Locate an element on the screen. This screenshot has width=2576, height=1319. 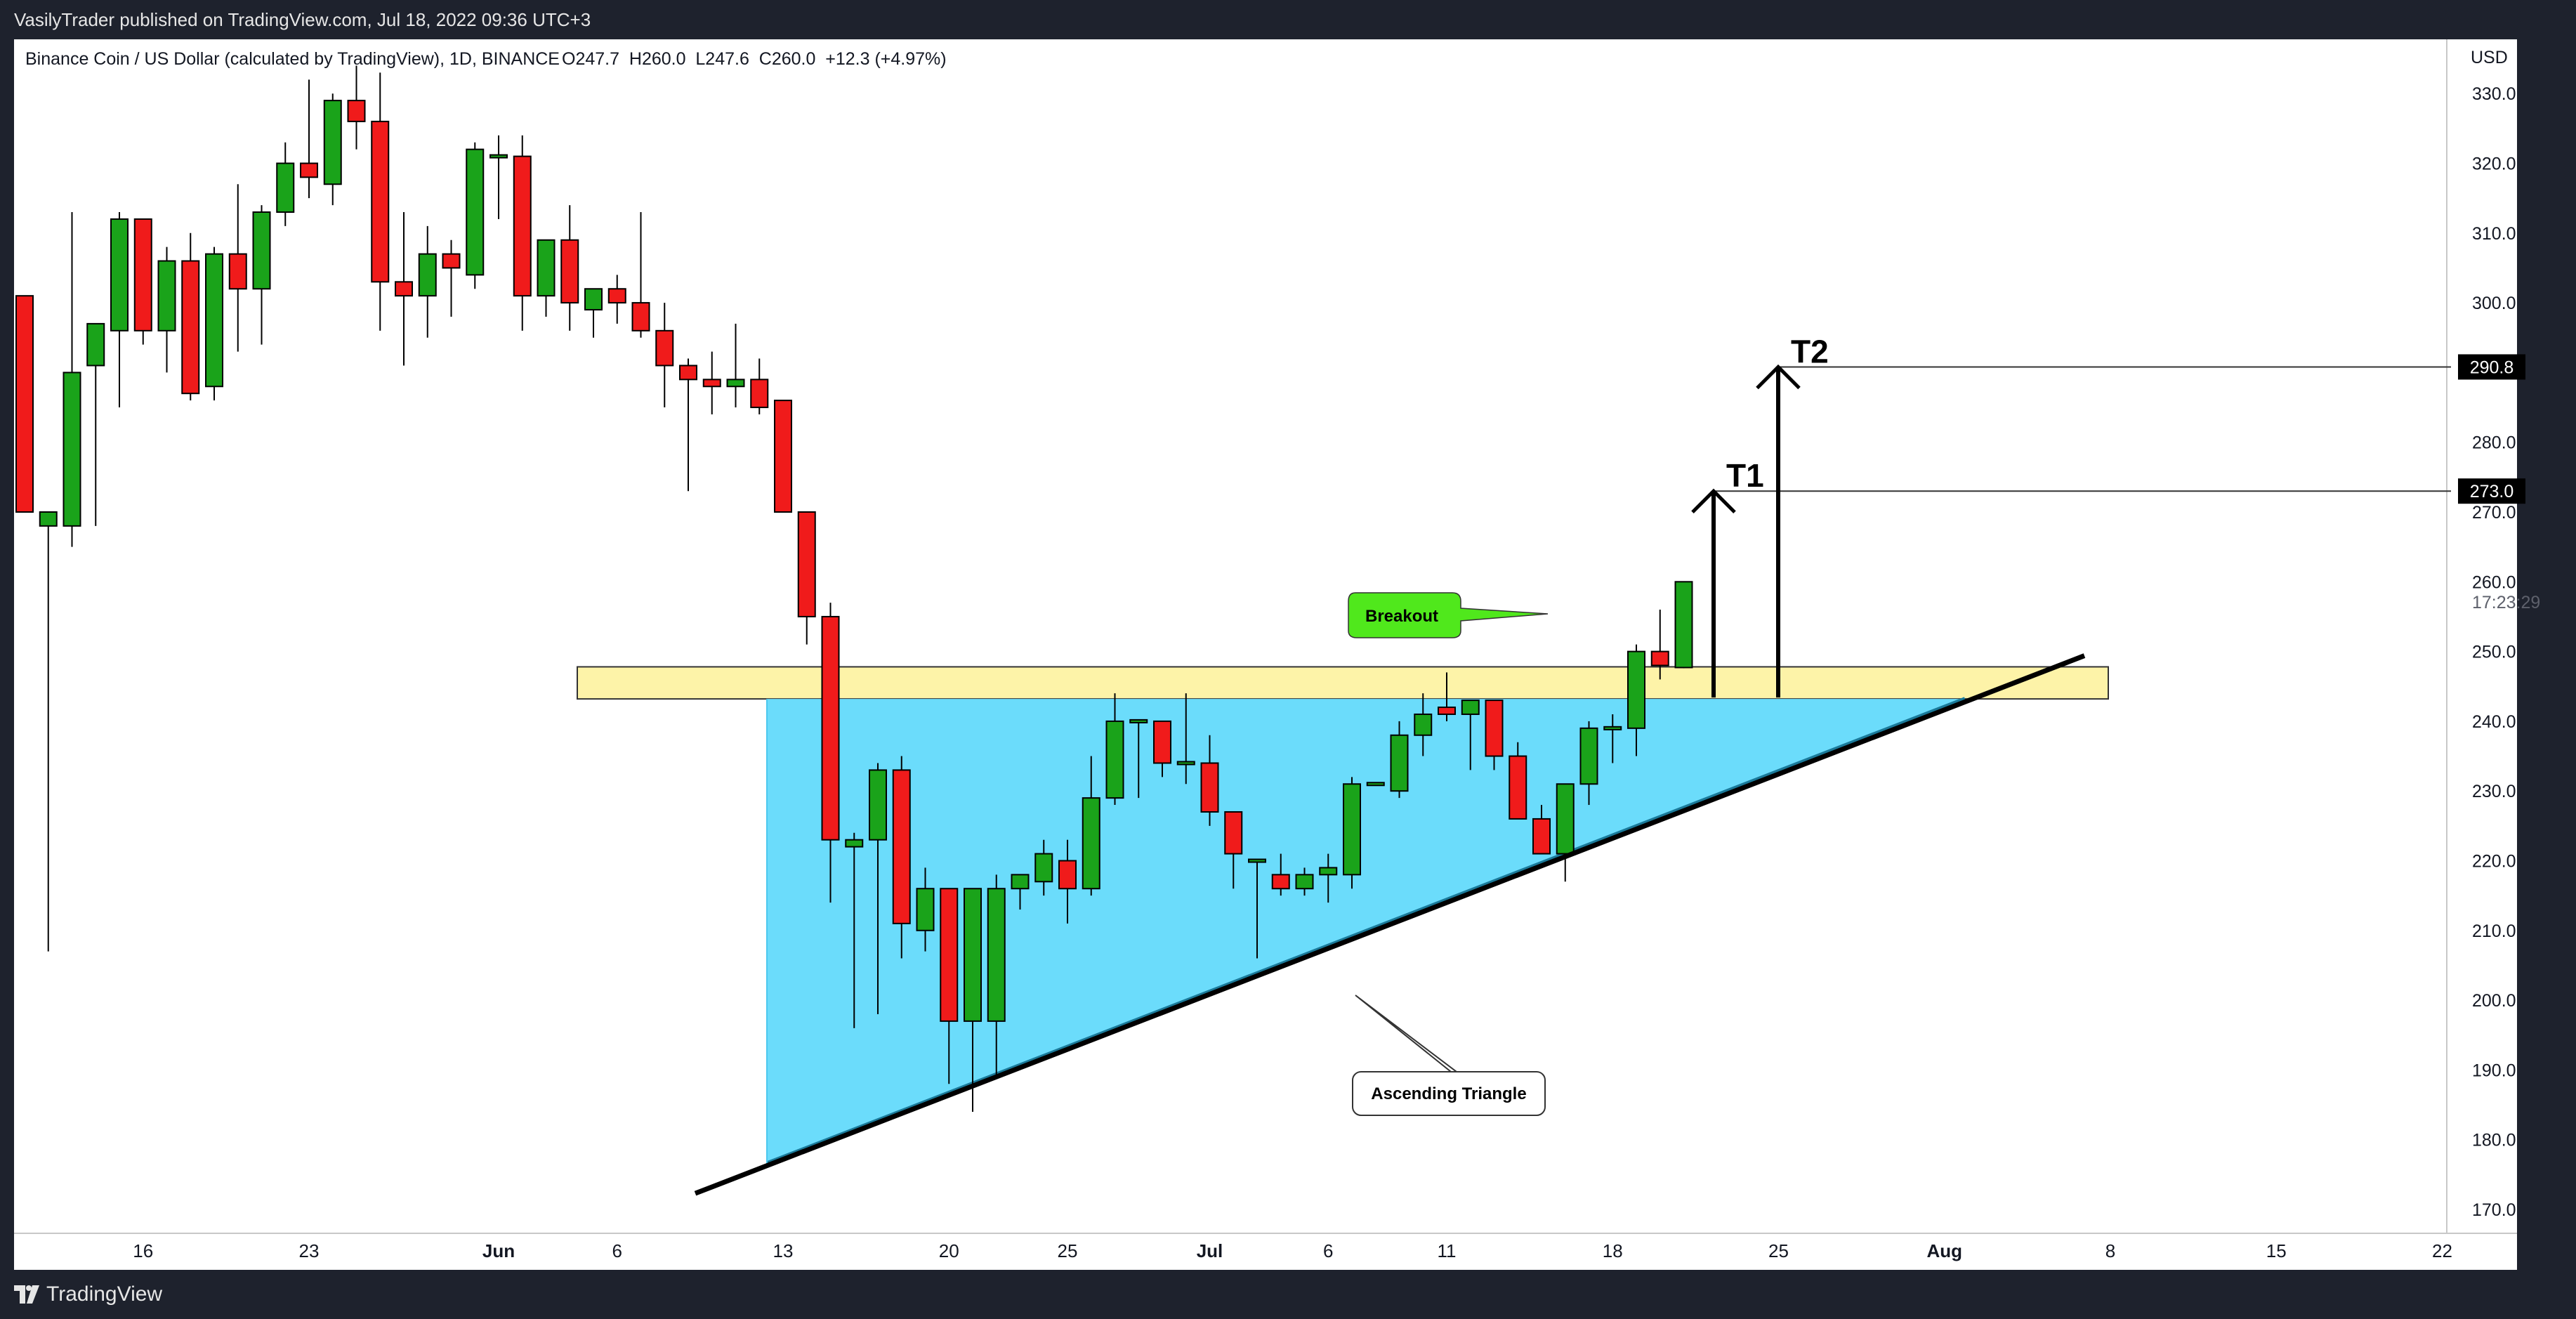
y-tick-label: 320.0 is located at coordinates (2494, 164).